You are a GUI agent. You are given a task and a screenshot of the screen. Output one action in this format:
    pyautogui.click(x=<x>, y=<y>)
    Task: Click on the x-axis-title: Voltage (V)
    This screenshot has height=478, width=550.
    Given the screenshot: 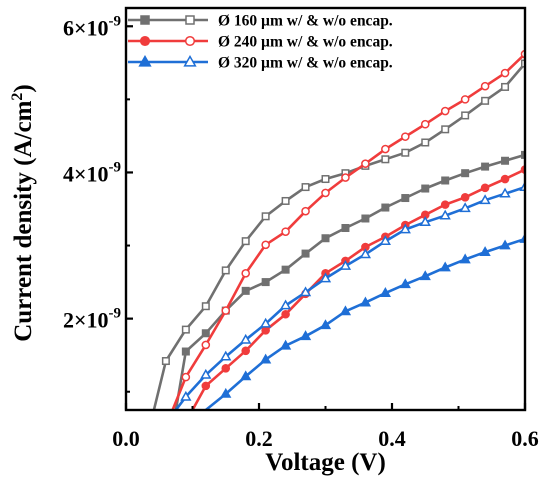 What is the action you would take?
    pyautogui.click(x=325, y=462)
    